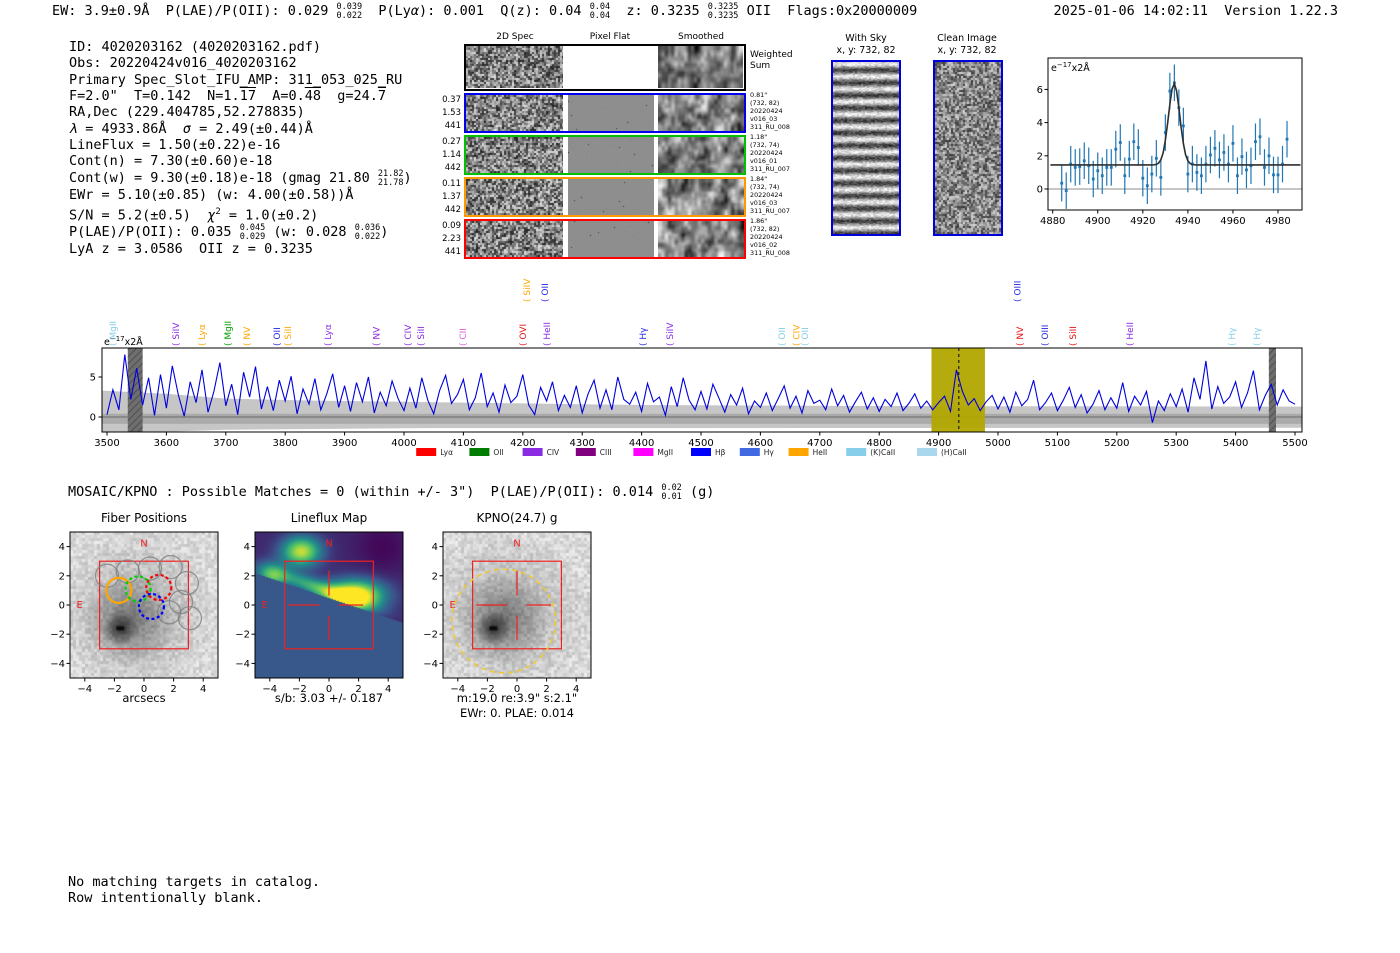 The width and height of the screenshot is (1400, 953). I want to click on inset-axes: 4880 4900 4920 4940 4960 4980 0 2 4 6, so click(1164, 156).